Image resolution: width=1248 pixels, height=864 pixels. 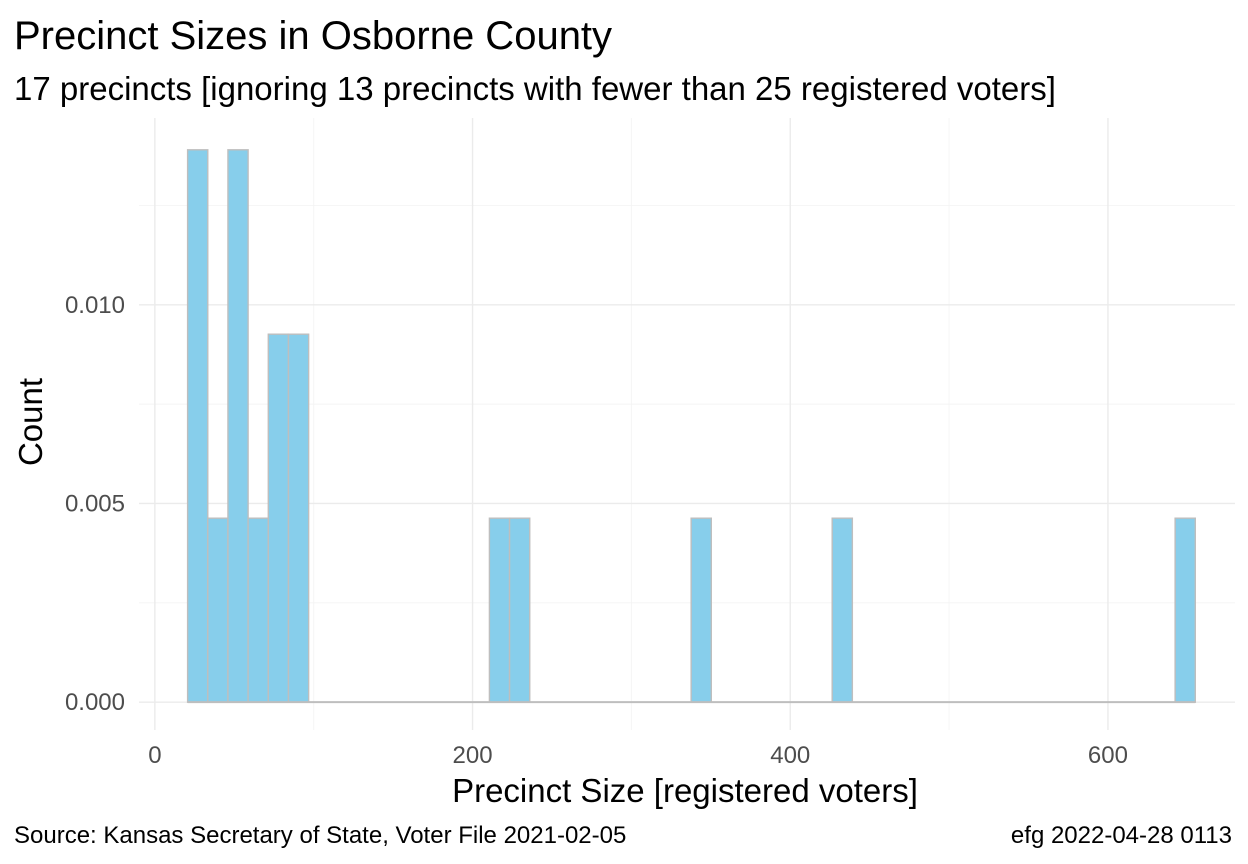 What do you see at coordinates (1121, 835) in the screenshot?
I see `credit-caption: efg 2022-04-28 0113` at bounding box center [1121, 835].